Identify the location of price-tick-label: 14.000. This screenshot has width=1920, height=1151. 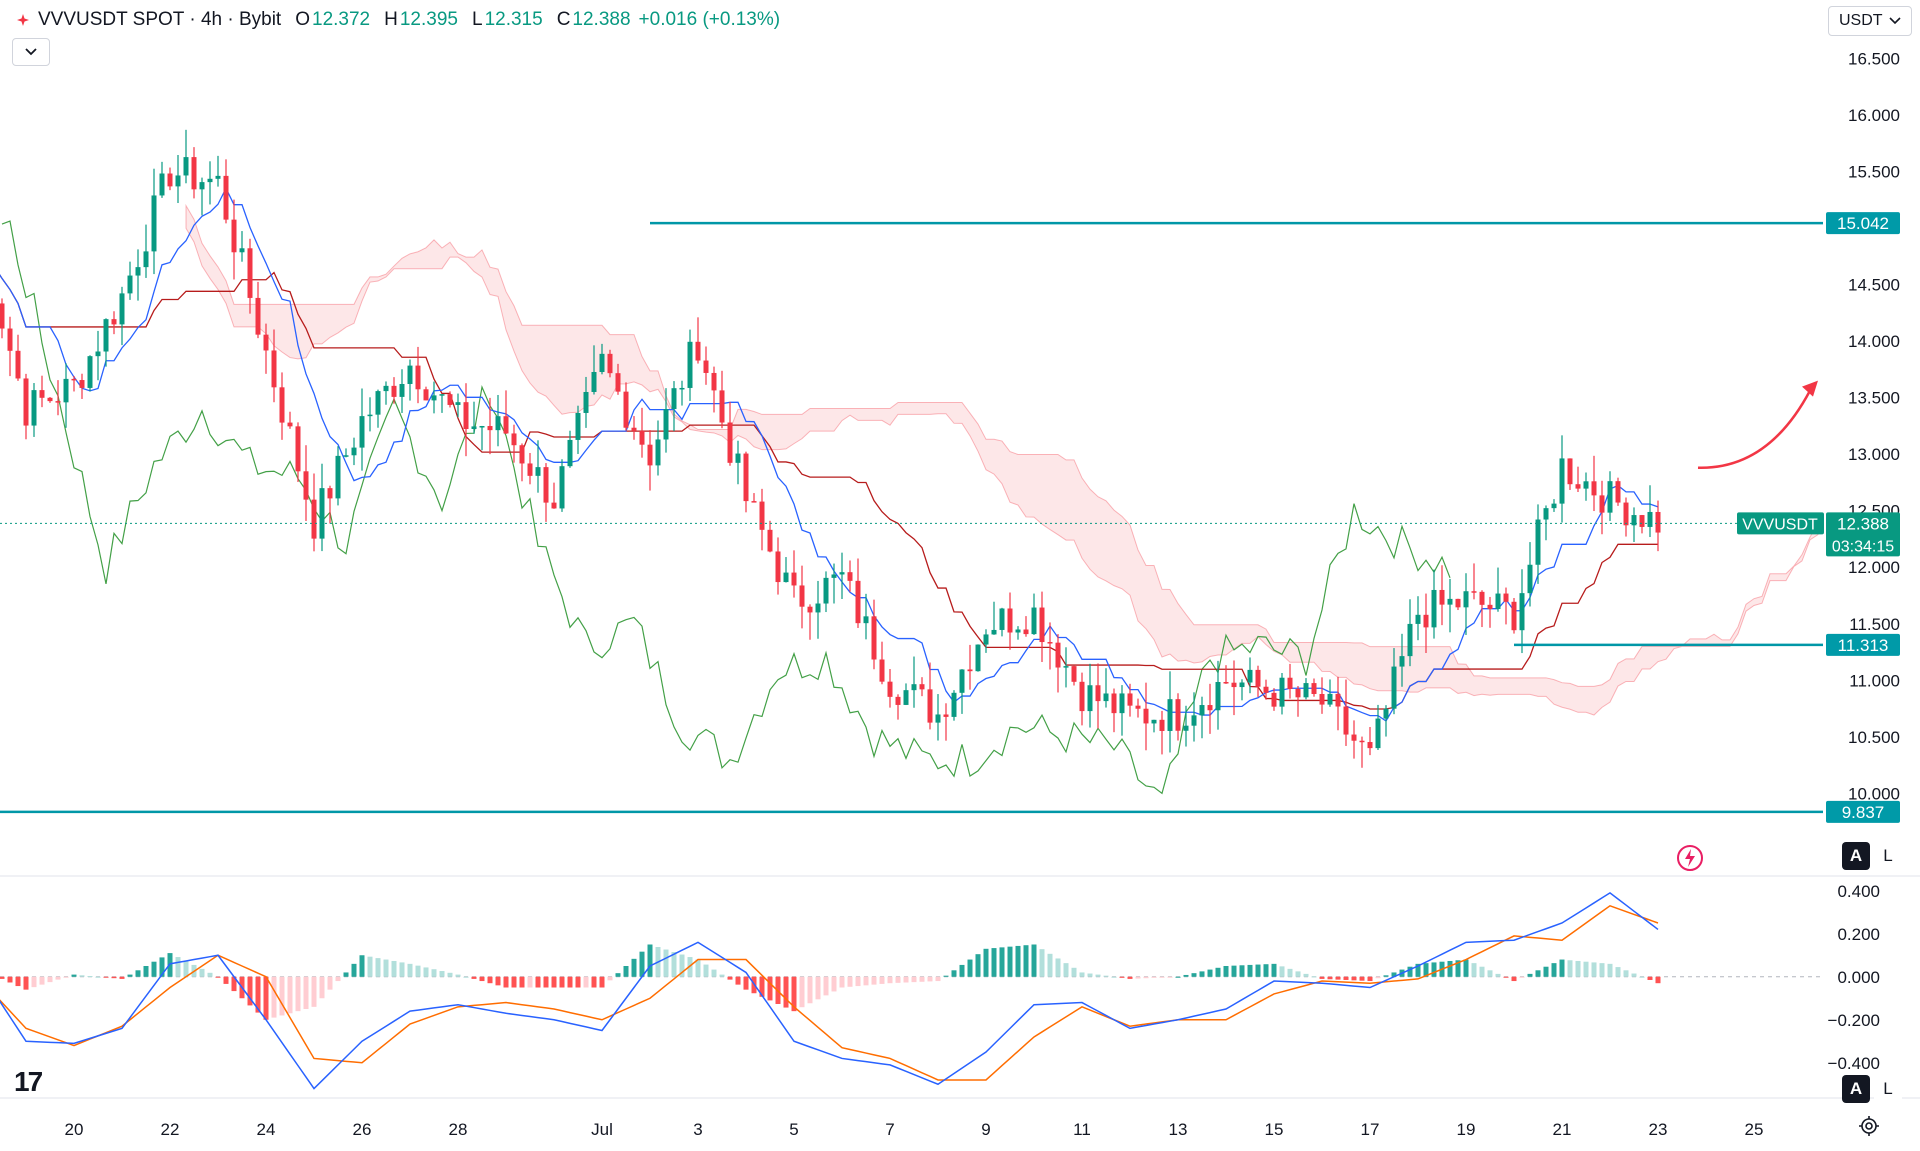
(1874, 341).